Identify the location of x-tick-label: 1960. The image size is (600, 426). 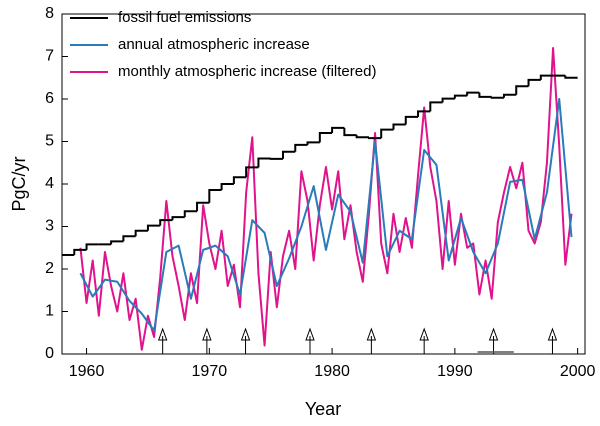
(87, 371).